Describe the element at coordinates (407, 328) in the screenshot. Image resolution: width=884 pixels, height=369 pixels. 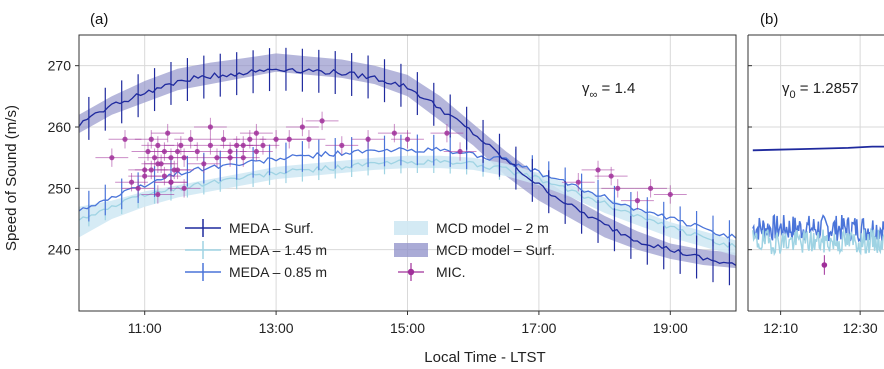
I see `x-tick-label: 15:00` at that location.